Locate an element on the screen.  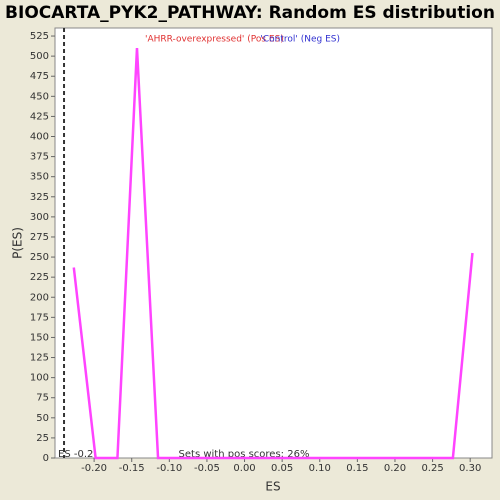
y-tick-label: 125 is located at coordinates (39, 358).